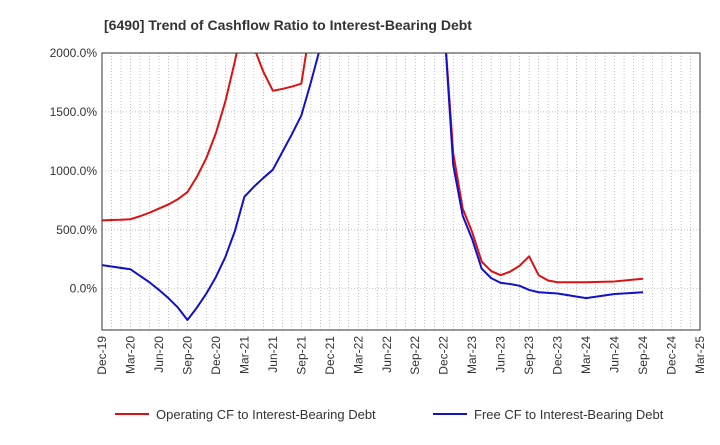  What do you see at coordinates (358, 355) in the screenshot?
I see `x-tick-label: Mar-22` at bounding box center [358, 355].